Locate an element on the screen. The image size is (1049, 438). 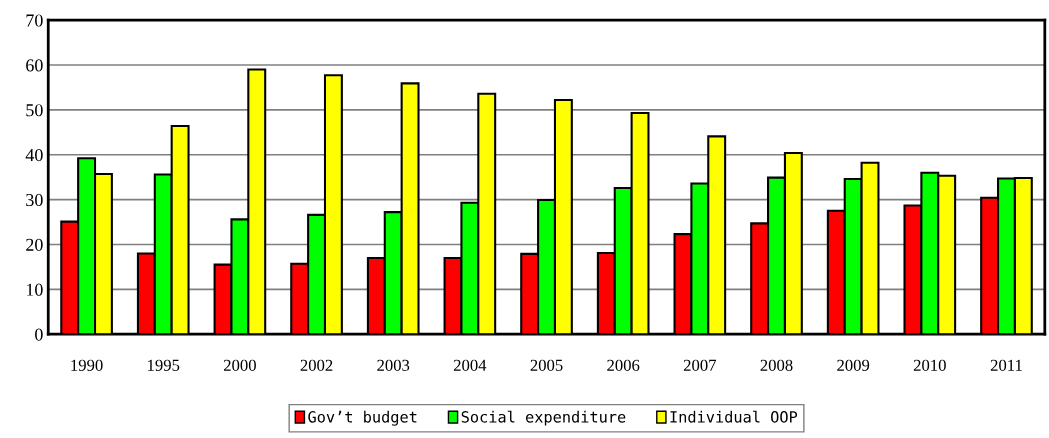
y-tick-label: 50 is located at coordinates (34, 110).